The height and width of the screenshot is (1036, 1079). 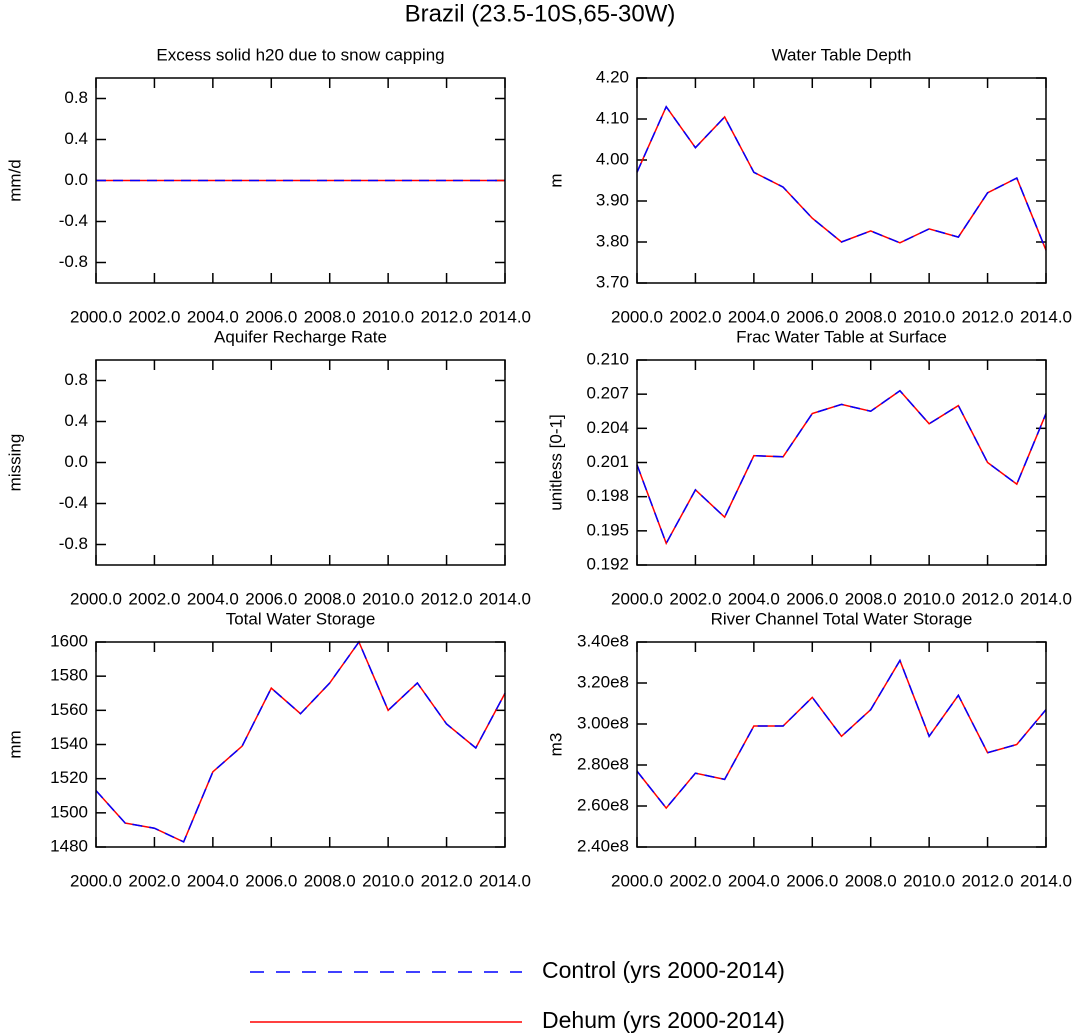 What do you see at coordinates (663, 1020) in the screenshot?
I see `legend-label: Dehum (yrs 2000-2014)` at bounding box center [663, 1020].